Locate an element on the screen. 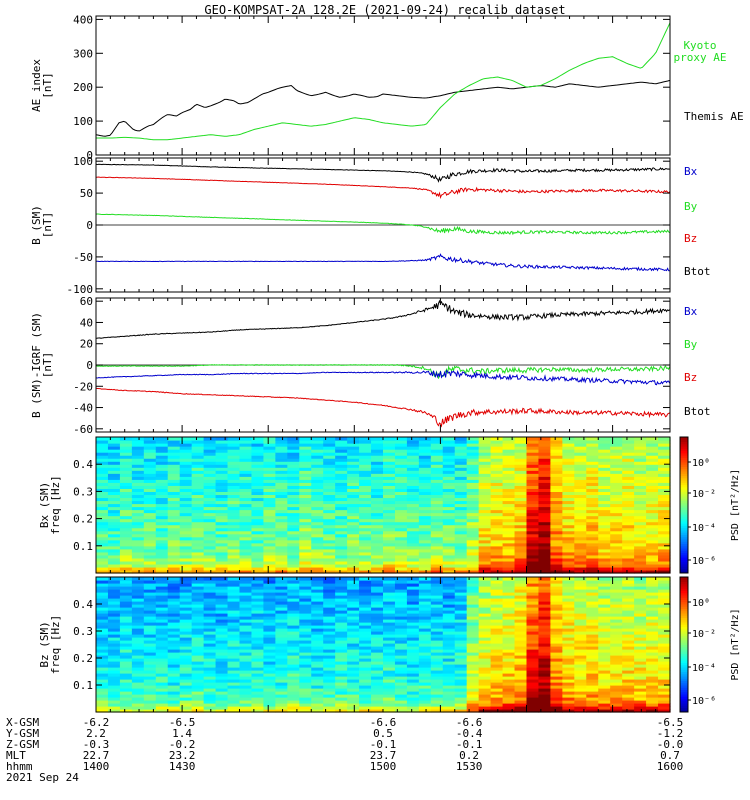 This screenshot has width=750, height=800. bigrf-ytick-label: 20 is located at coordinates (86, 344).